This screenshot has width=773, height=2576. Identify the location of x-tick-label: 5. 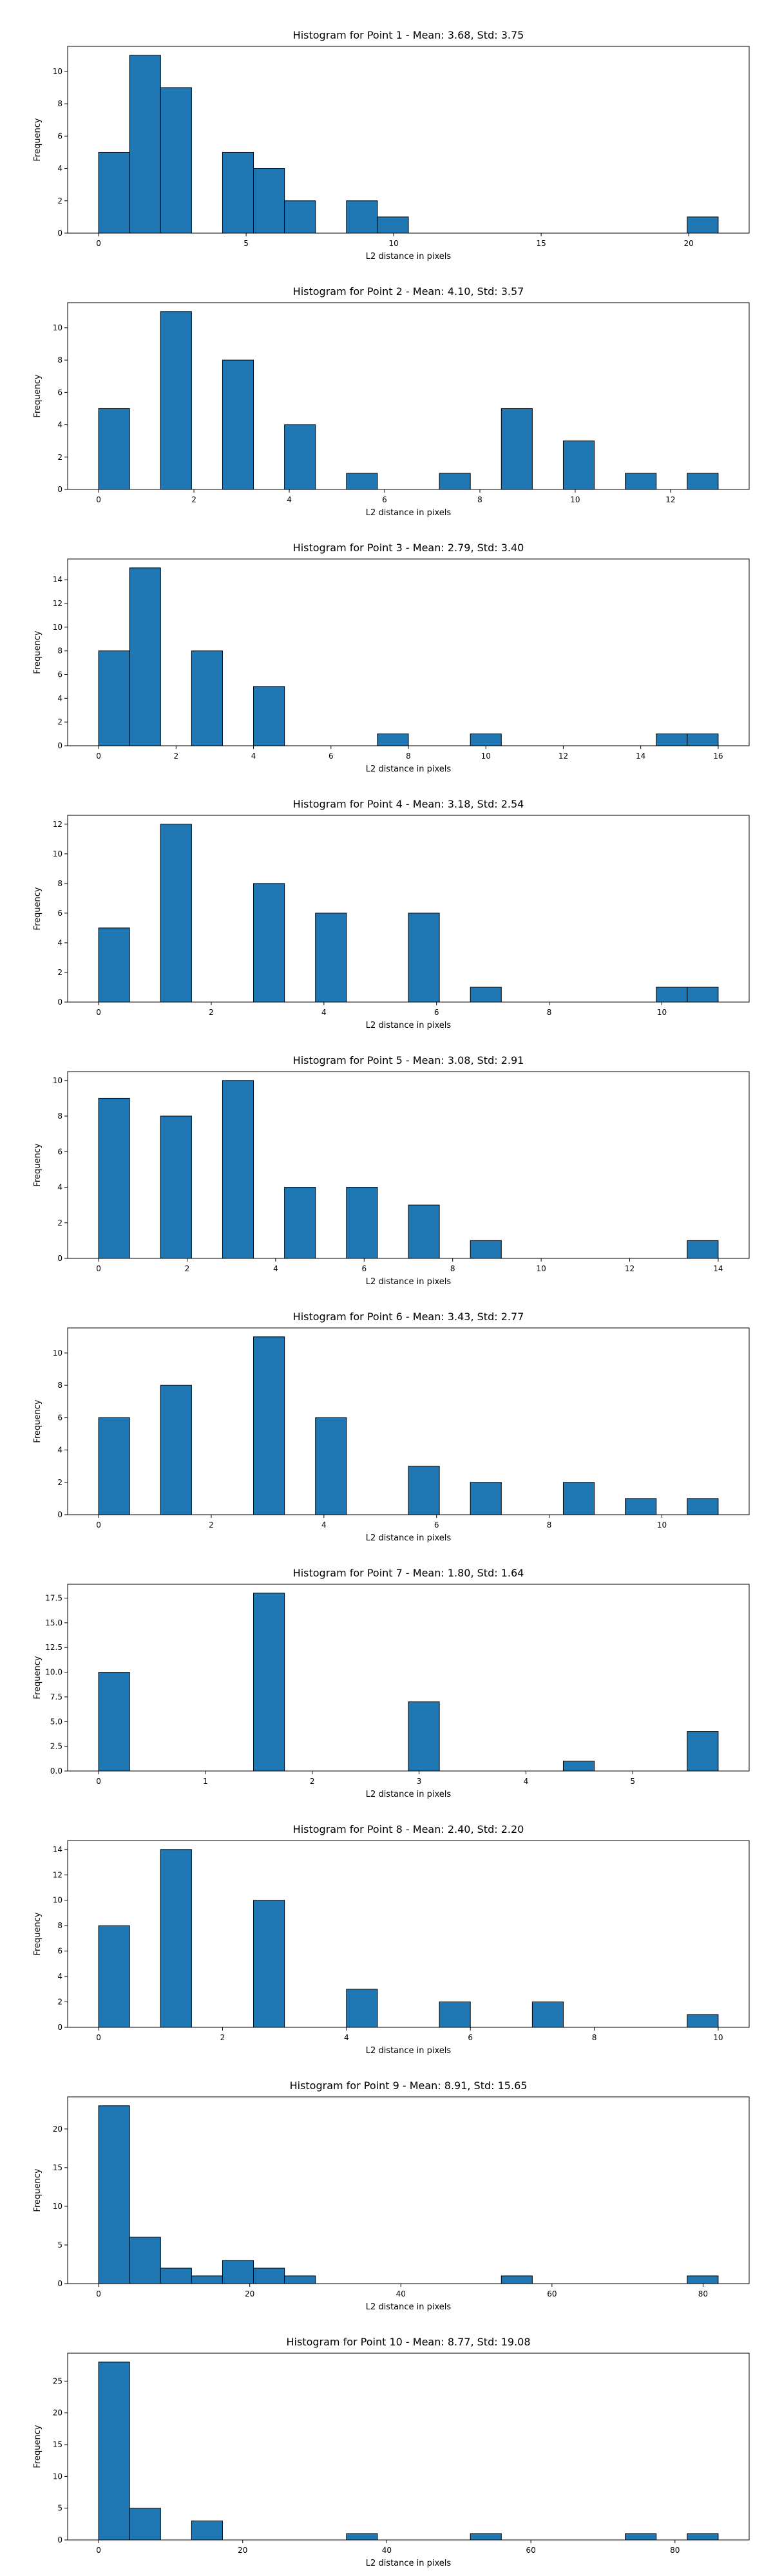
(632, 1781).